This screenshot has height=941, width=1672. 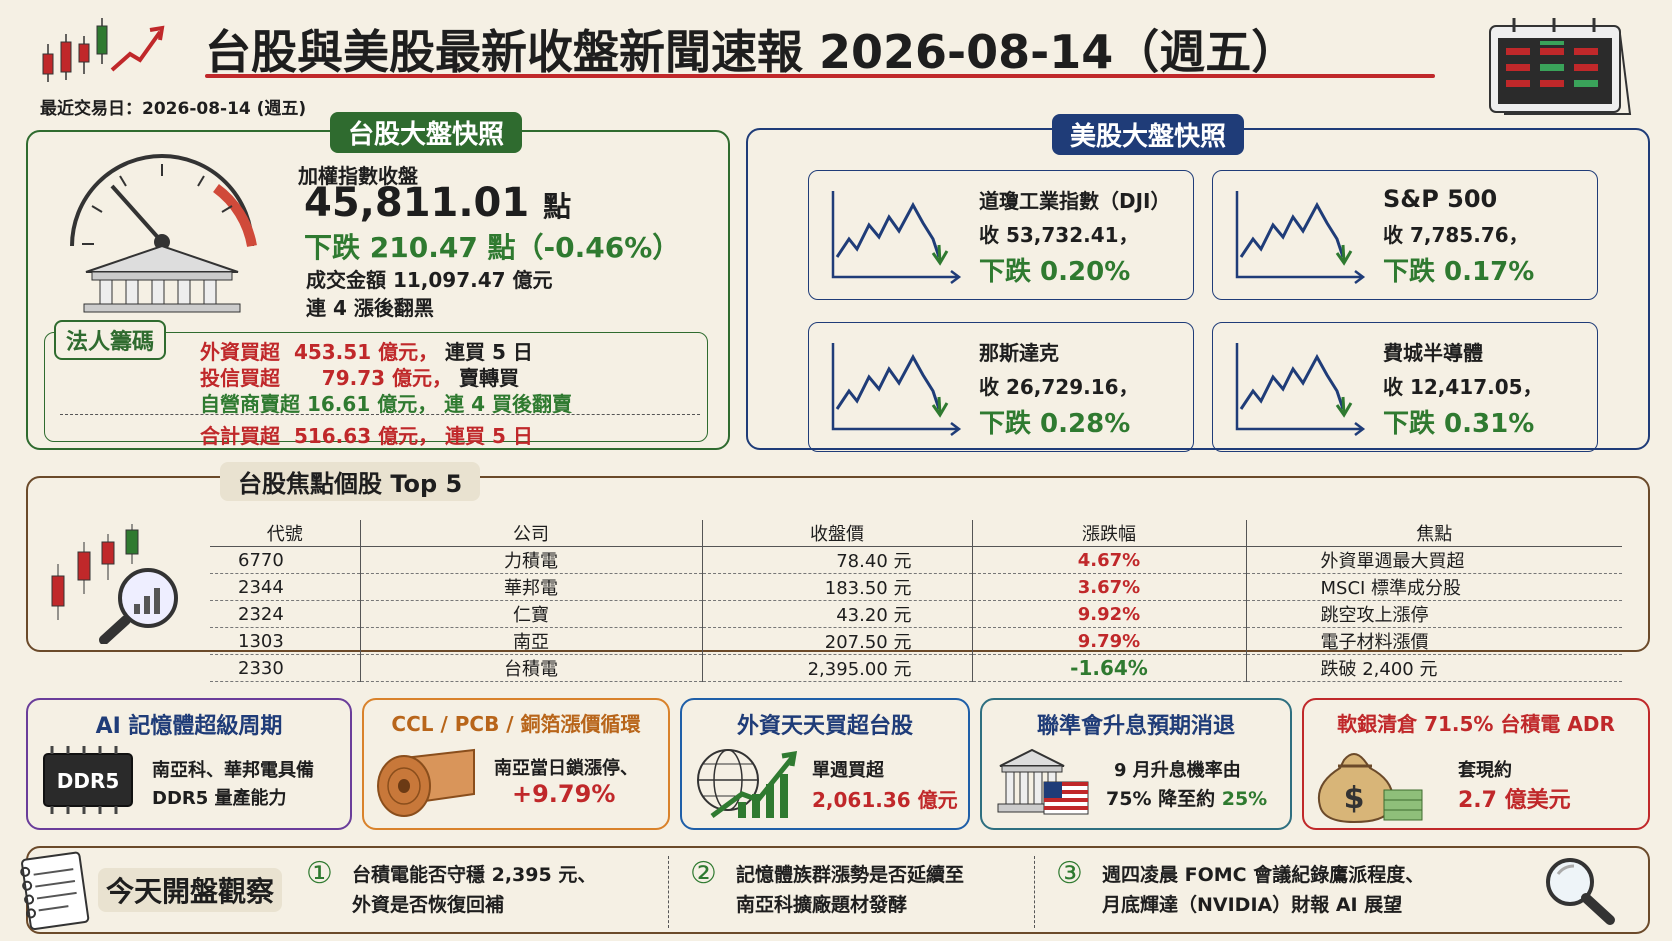 What do you see at coordinates (530, 668) in the screenshot?
I see `stock-company: 台積電` at bounding box center [530, 668].